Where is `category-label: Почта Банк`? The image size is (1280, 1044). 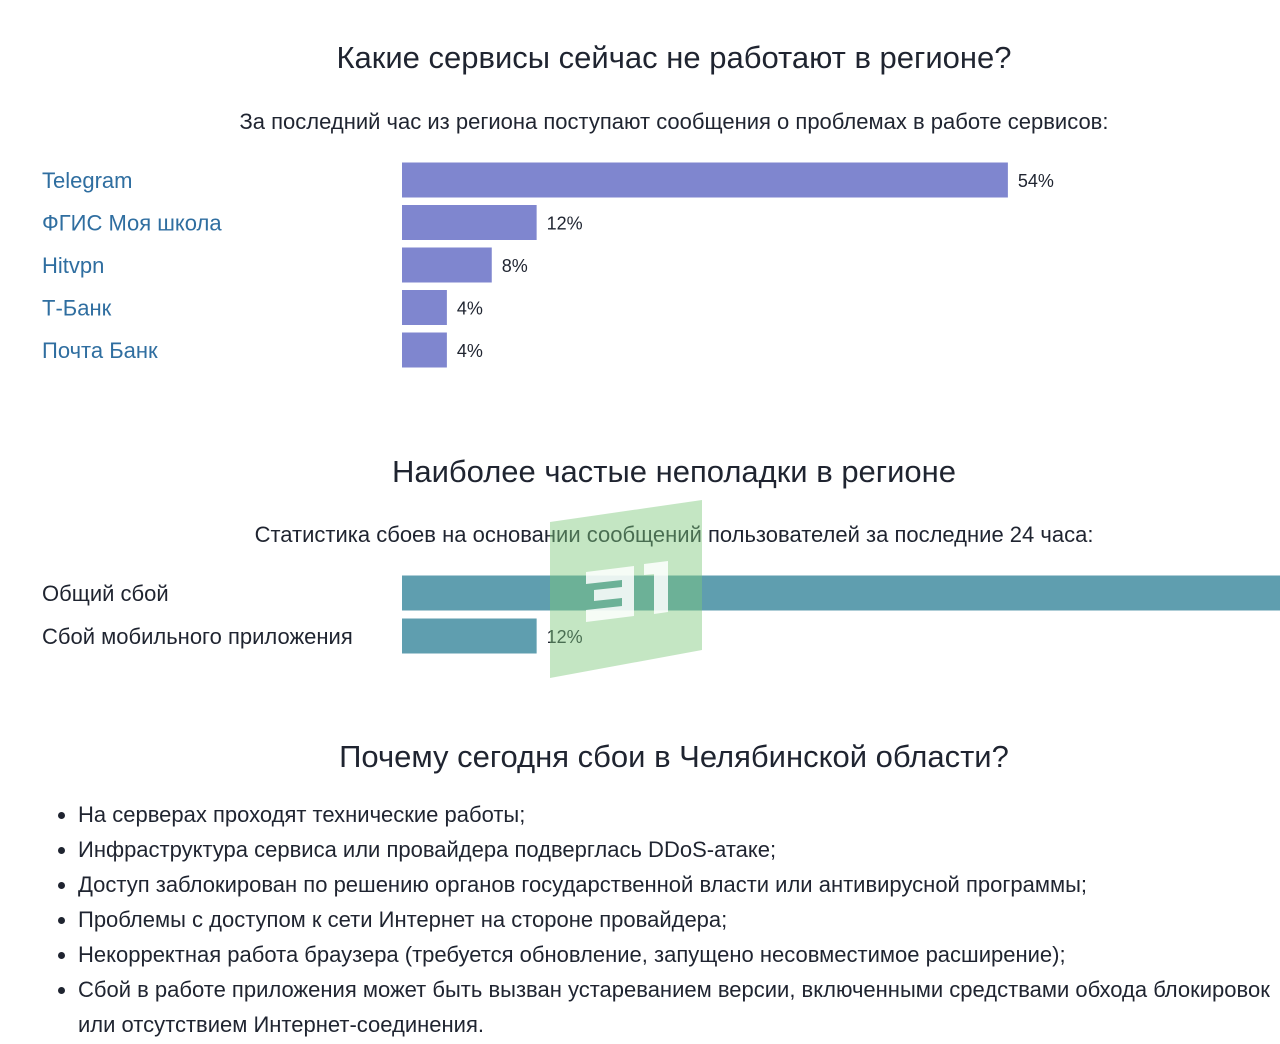
category-label: Почта Банк is located at coordinates (100, 350).